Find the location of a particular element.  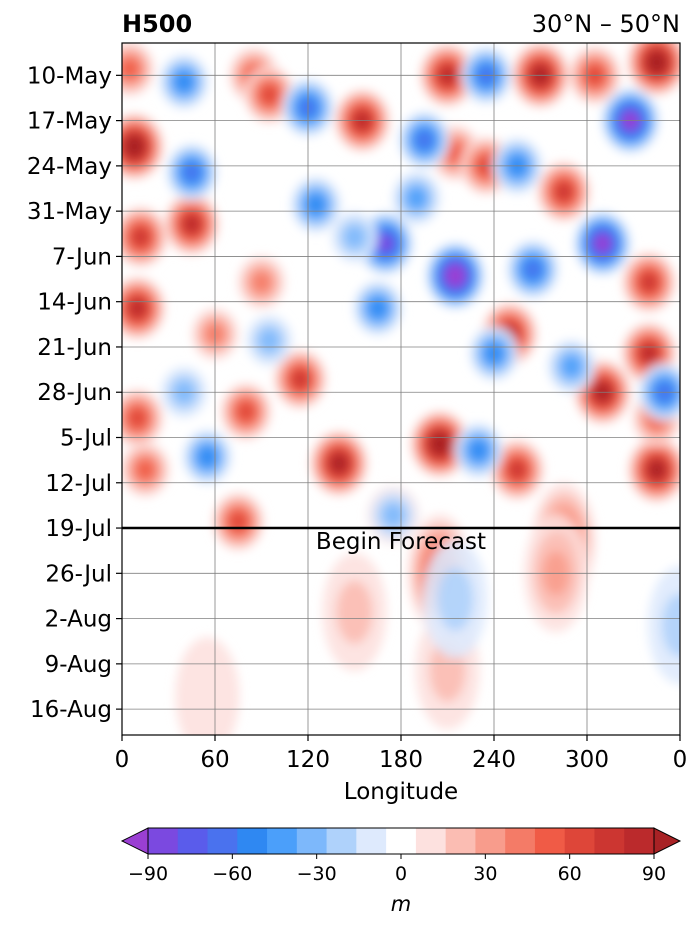

colorbar-extend-high is located at coordinates (667, 841).